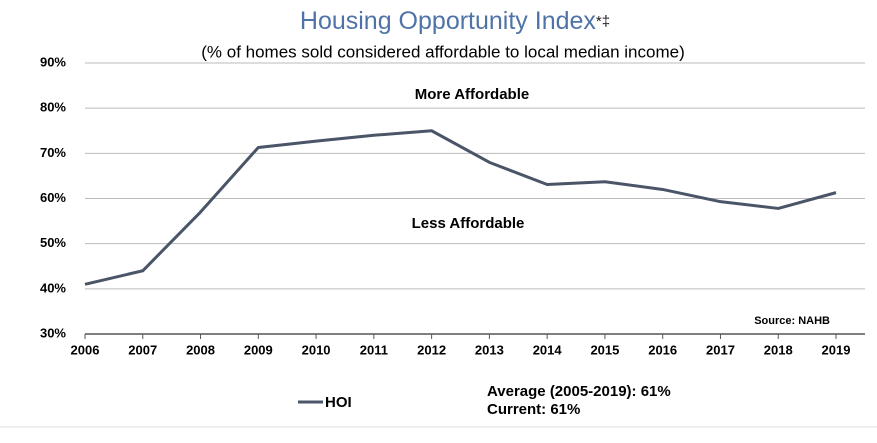  I want to click on x-tick-label: 2017, so click(720, 349).